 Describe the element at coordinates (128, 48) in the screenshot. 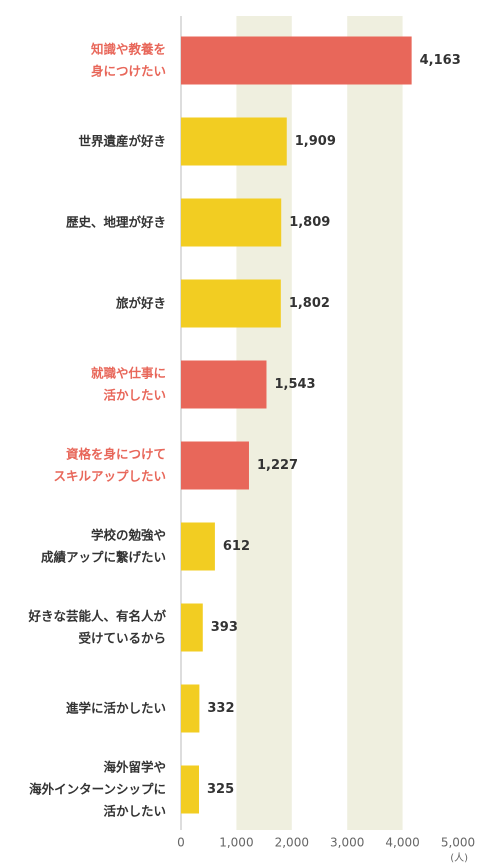

I see `category-line: 知識や教養を` at that location.